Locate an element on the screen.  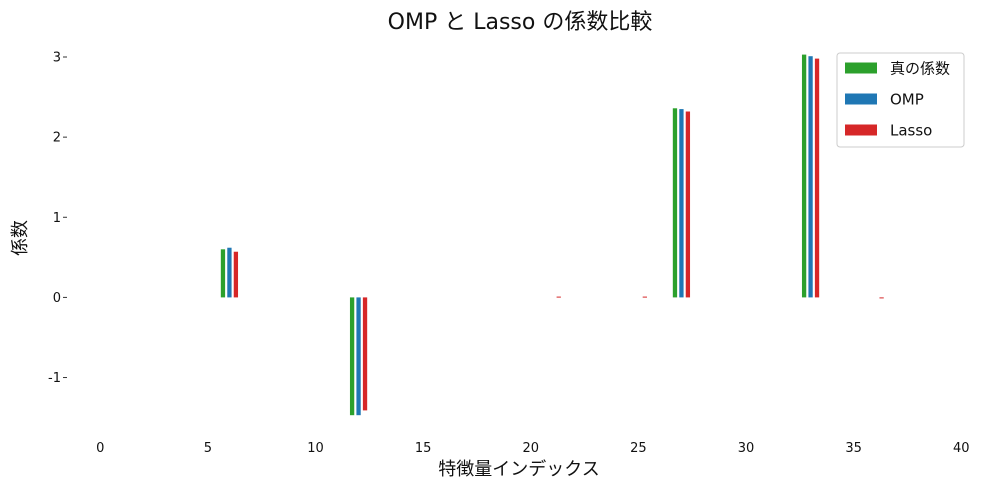
chart-title: OMP と Lasso の係数比較 is located at coordinates (520, 22).